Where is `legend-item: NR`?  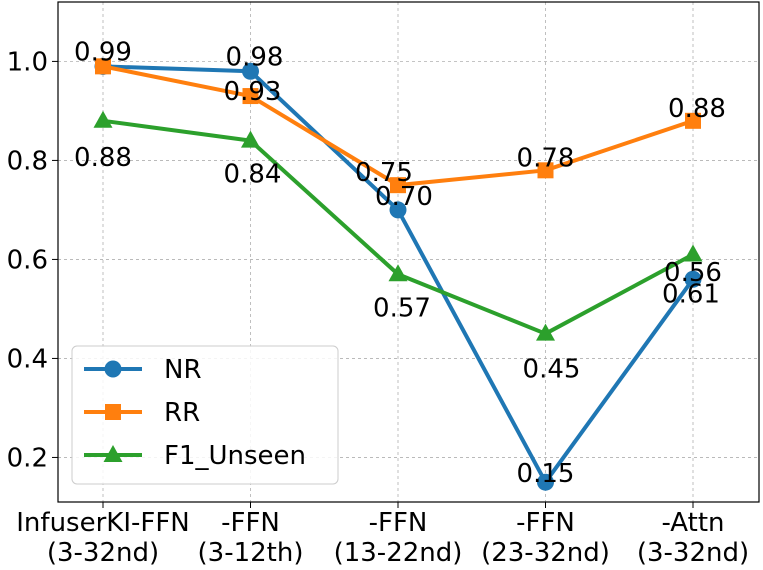 legend-item: NR is located at coordinates (143, 370).